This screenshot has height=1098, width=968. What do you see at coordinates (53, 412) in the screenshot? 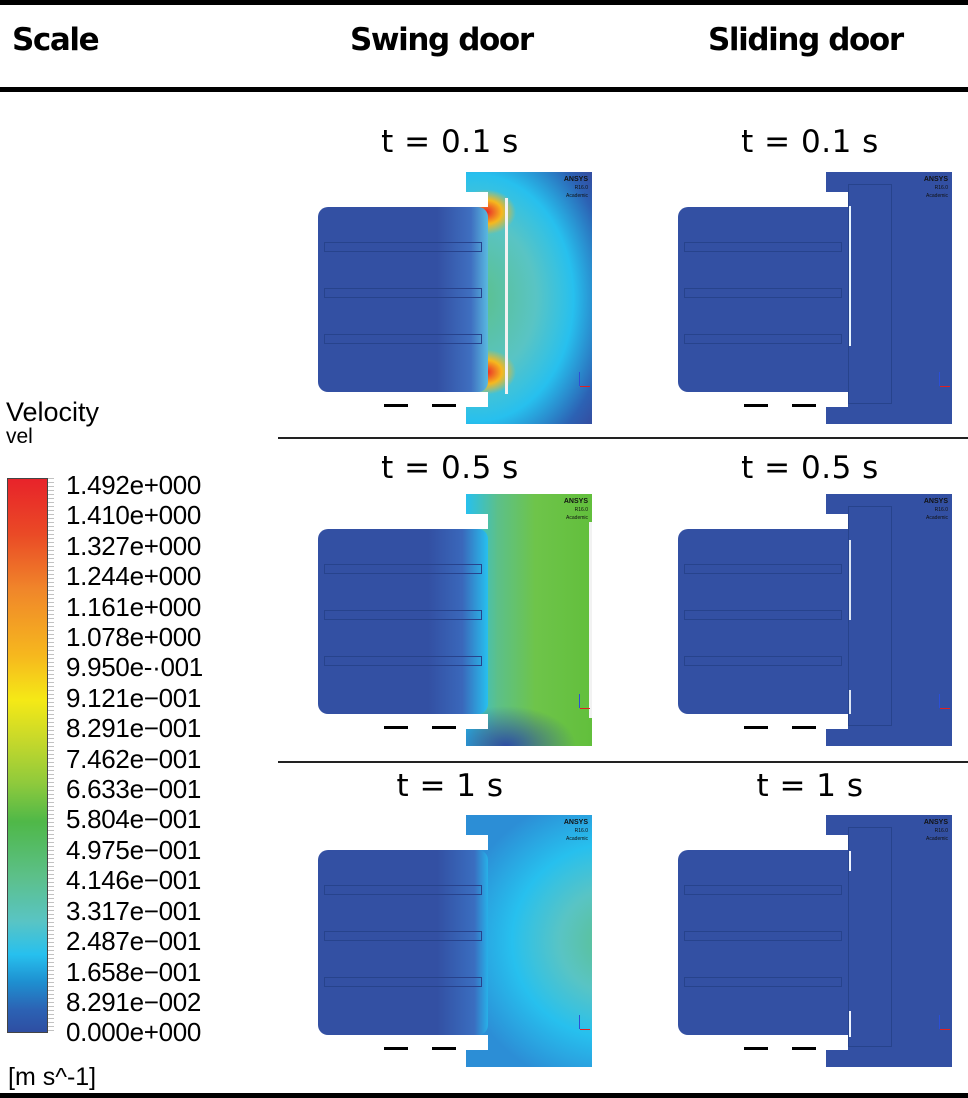
I see `legend-title: Velocity` at bounding box center [53, 412].